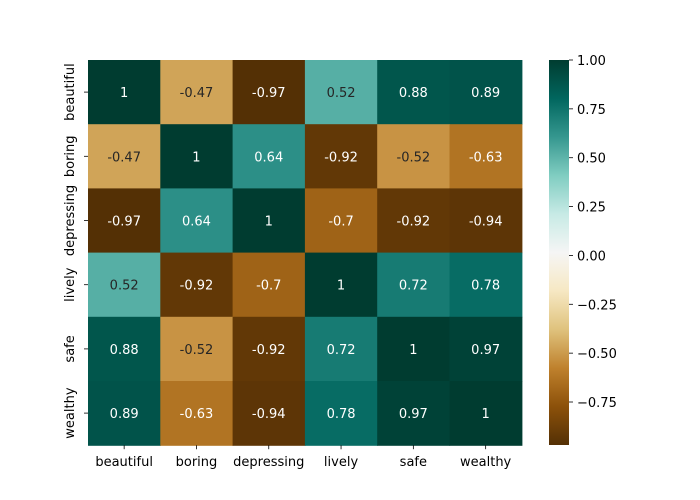 Image resolution: width=700 pixels, height=500 pixels. I want to click on y-tick-label: depressing, so click(70, 220).